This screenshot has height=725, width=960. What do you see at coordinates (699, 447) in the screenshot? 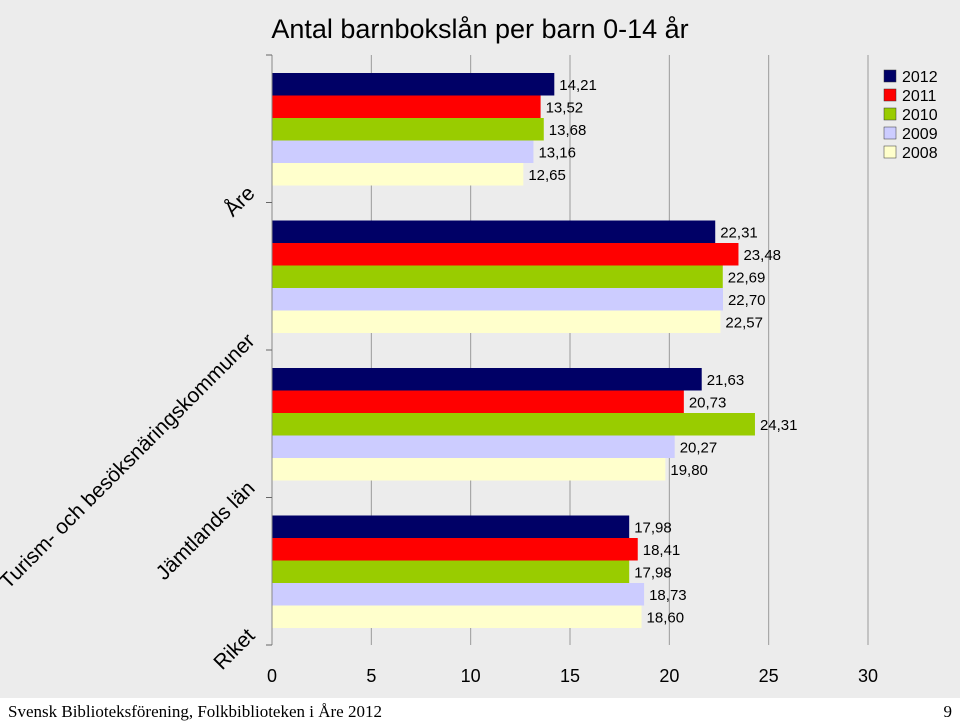
I see `data-label: 20,27` at bounding box center [699, 447].